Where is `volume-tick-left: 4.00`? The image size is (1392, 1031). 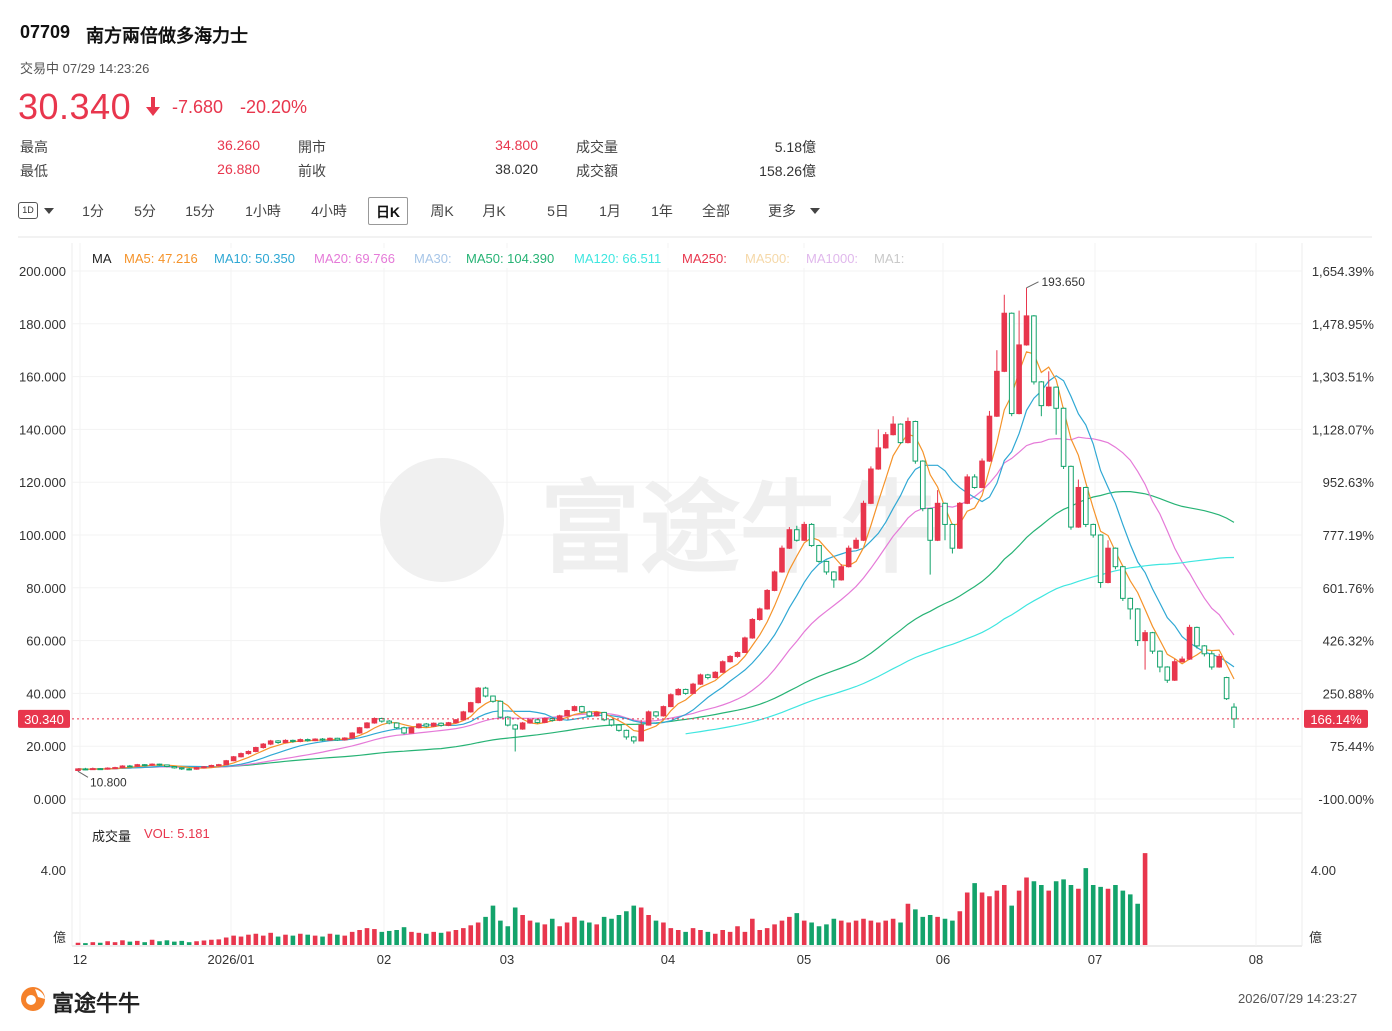
volume-tick-left: 4.00 is located at coordinates (53, 870).